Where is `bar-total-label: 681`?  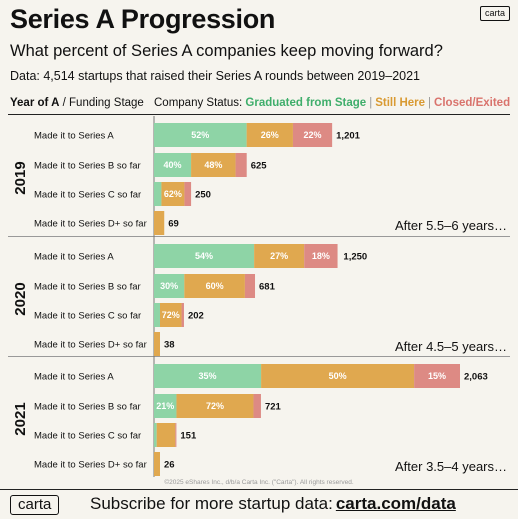
bar-total-label: 681 is located at coordinates (267, 287).